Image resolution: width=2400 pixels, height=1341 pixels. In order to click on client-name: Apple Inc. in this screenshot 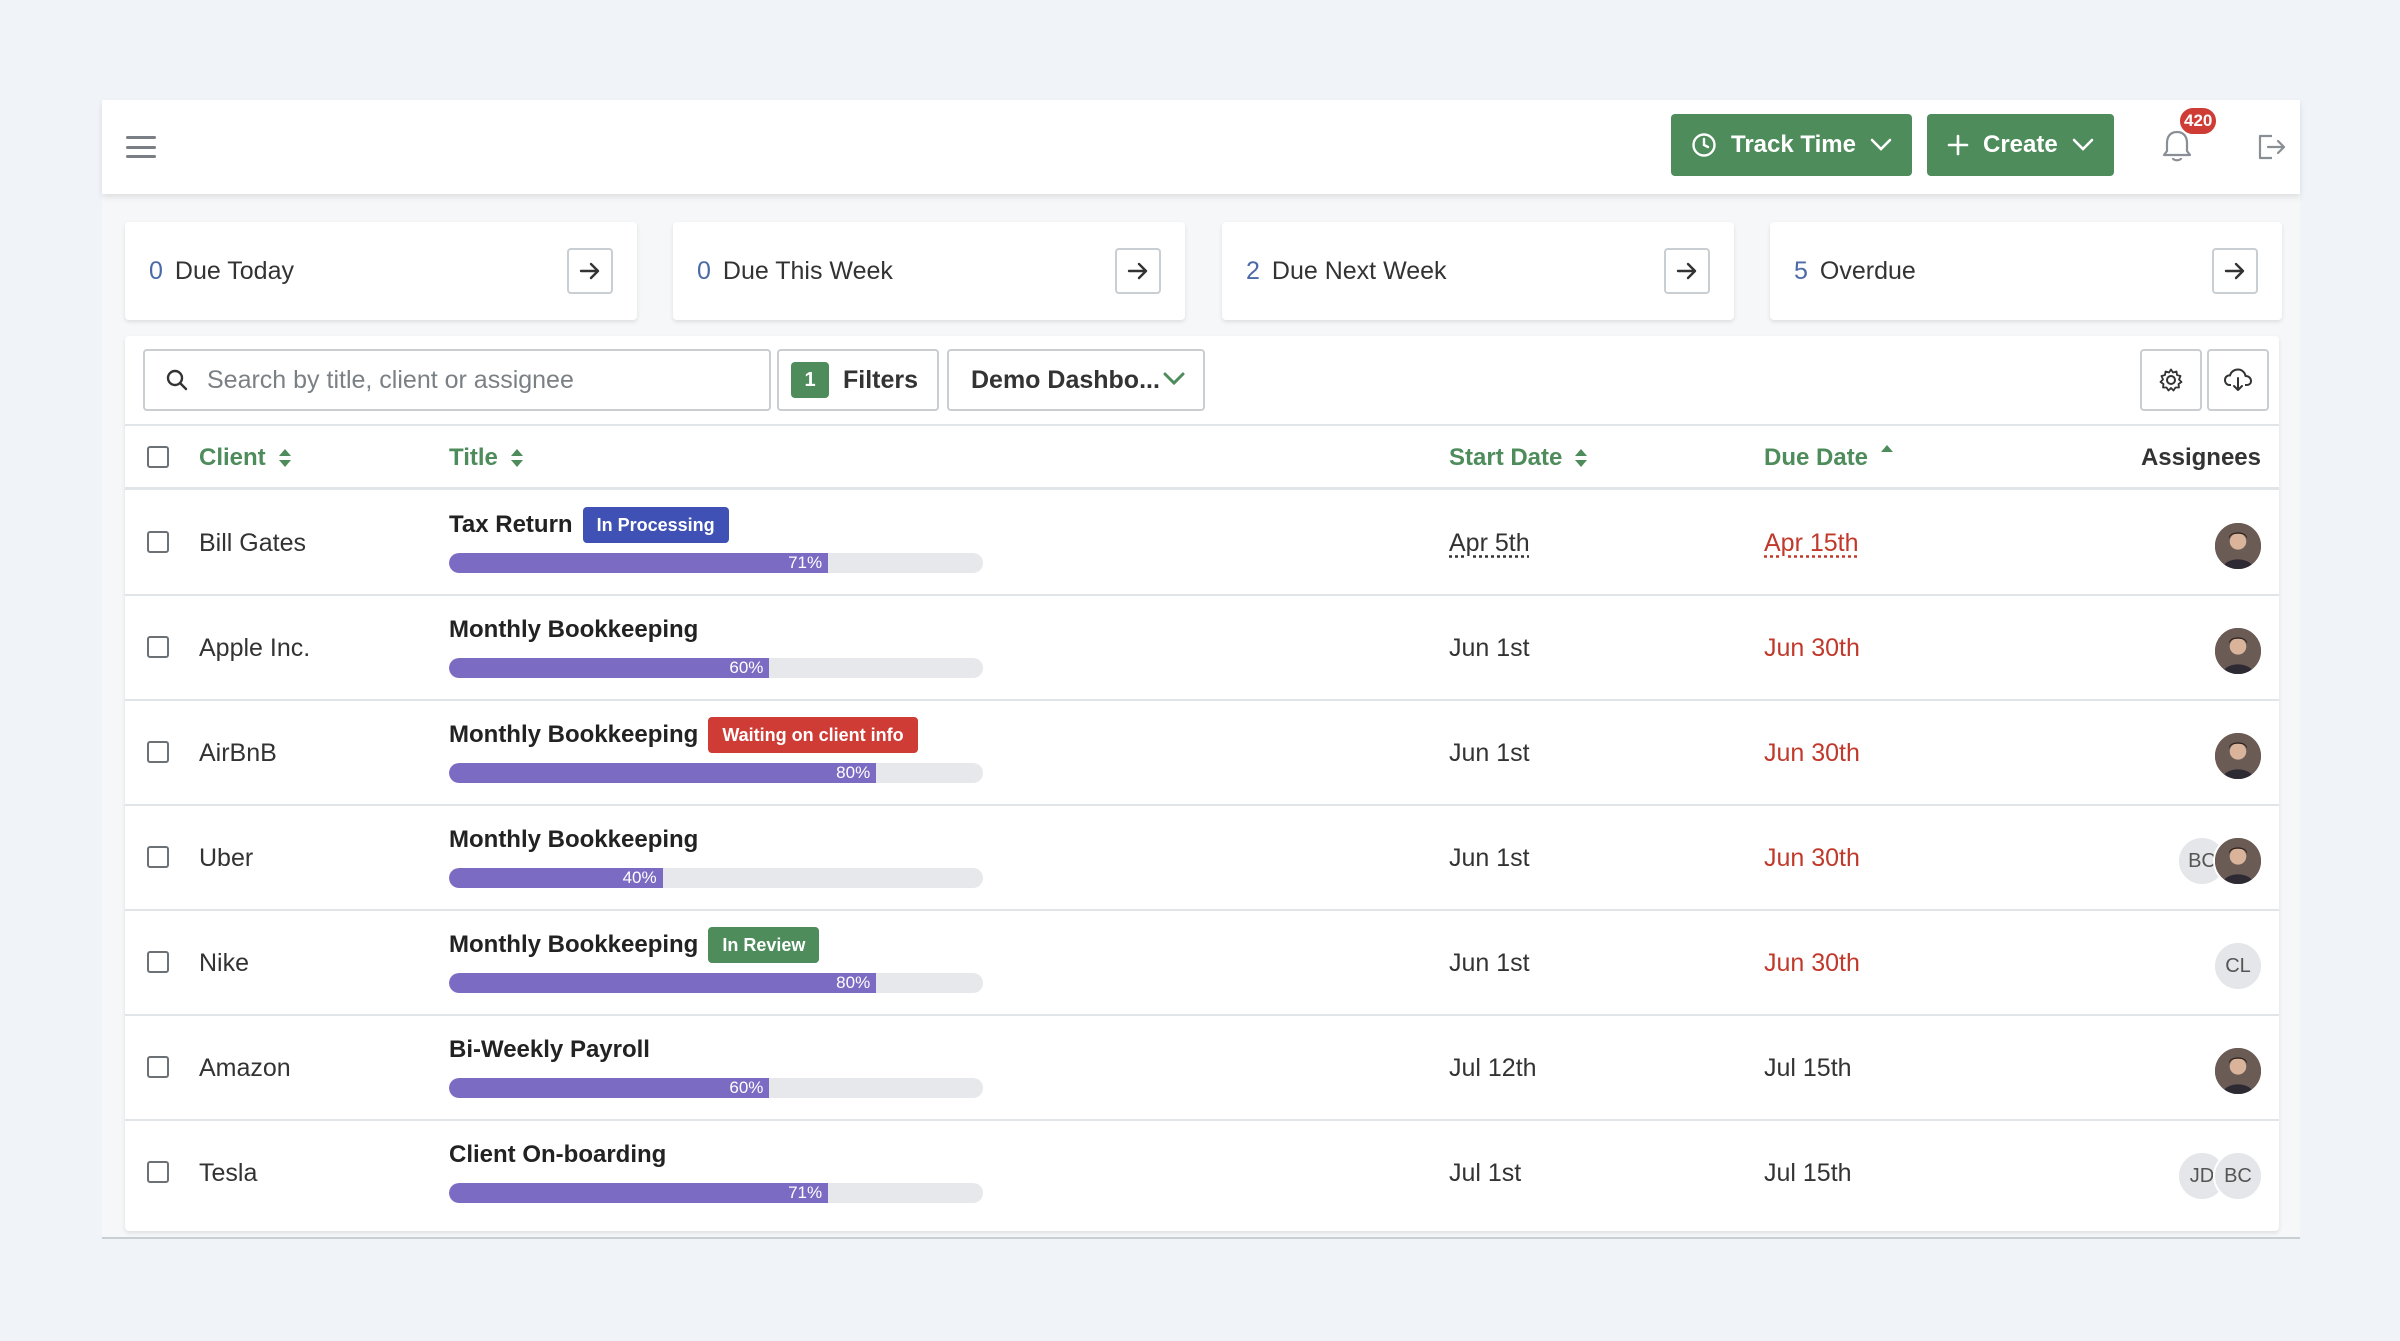, I will do `click(255, 648)`.